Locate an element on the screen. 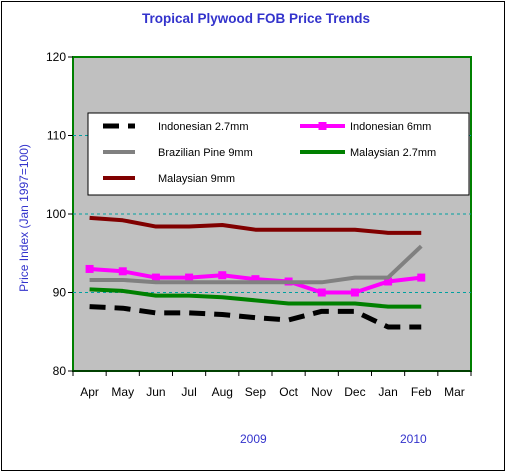 Image resolution: width=508 pixels, height=474 pixels. legend-marker-indonesian-6mm is located at coordinates (322, 126).